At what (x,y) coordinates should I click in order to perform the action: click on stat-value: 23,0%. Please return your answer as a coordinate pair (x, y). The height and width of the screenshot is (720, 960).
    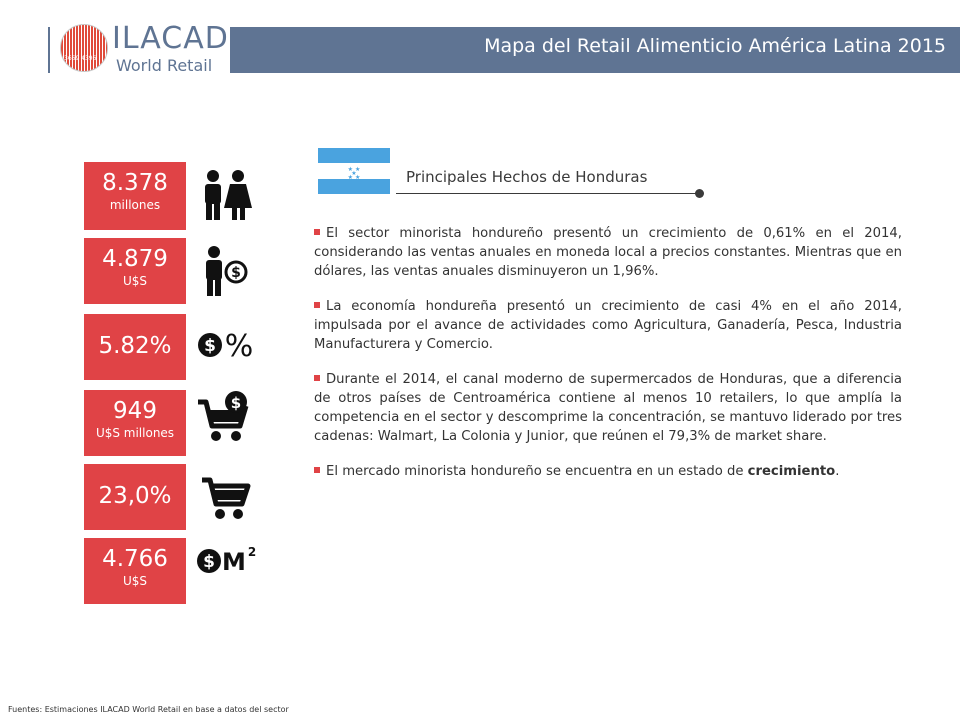
    Looking at the image, I should click on (135, 496).